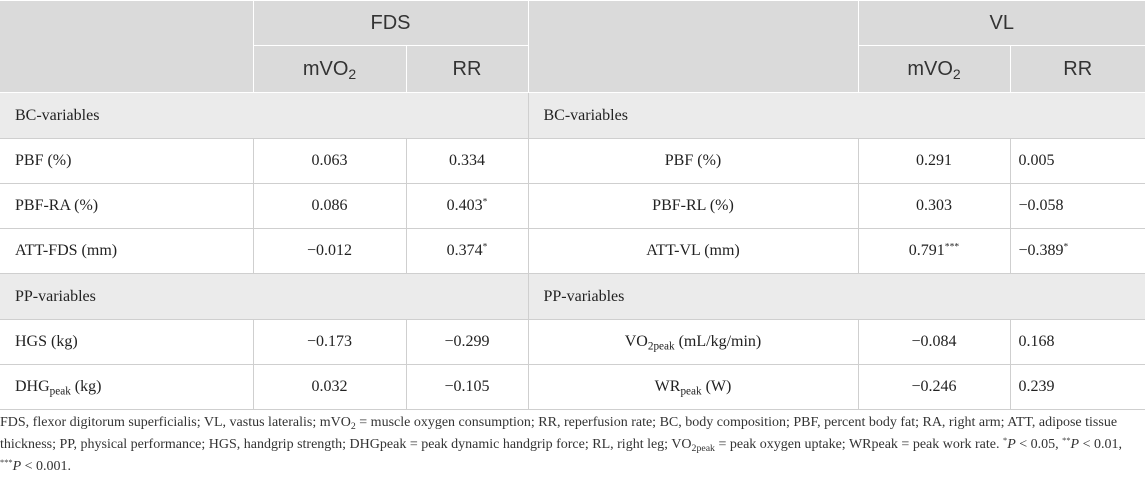  I want to click on text-run: −0.084, so click(934, 341).